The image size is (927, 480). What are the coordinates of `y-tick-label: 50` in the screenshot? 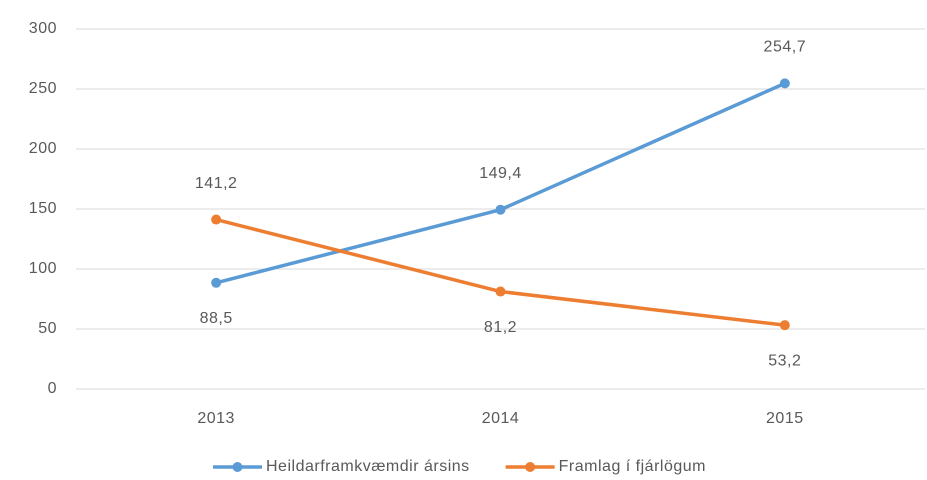 It's located at (47, 328).